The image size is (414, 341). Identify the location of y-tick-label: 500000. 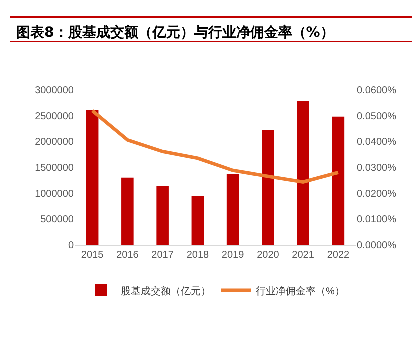
(57, 220).